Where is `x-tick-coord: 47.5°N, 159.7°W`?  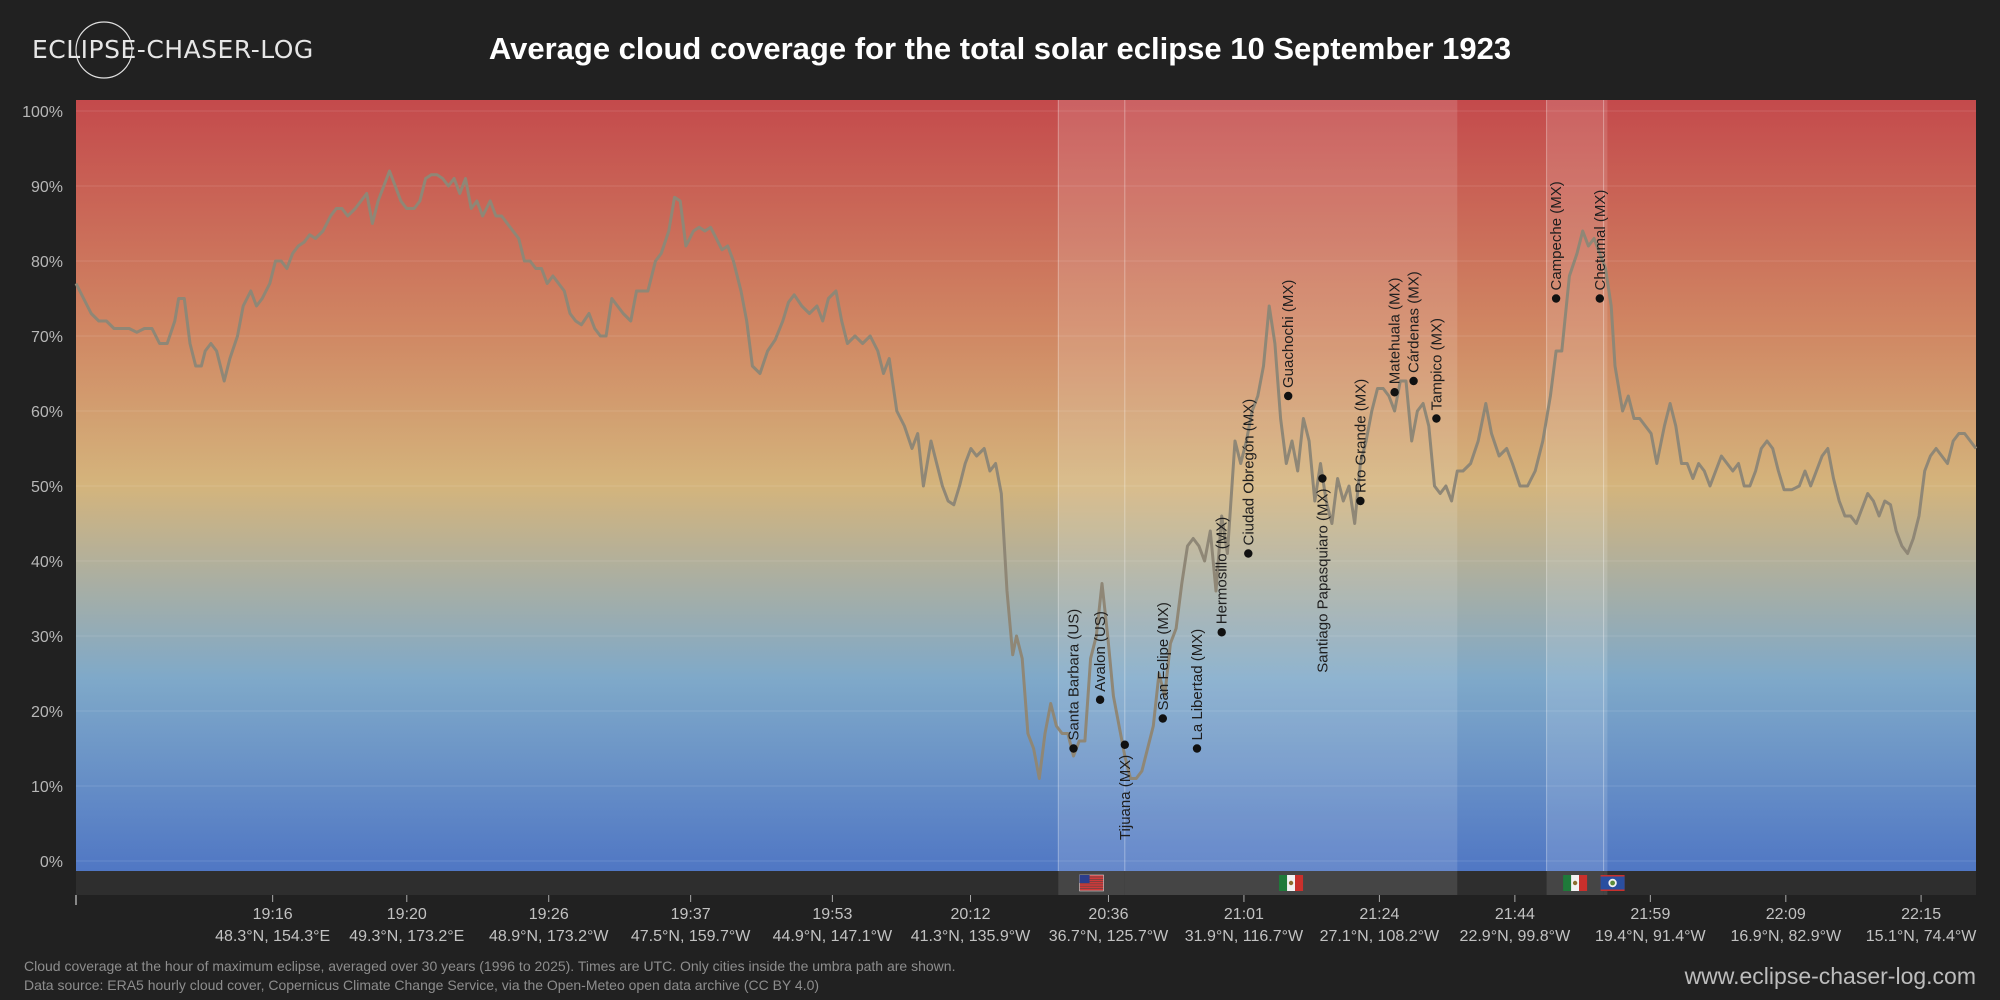 x-tick-coord: 47.5°N, 159.7°W is located at coordinates (691, 936).